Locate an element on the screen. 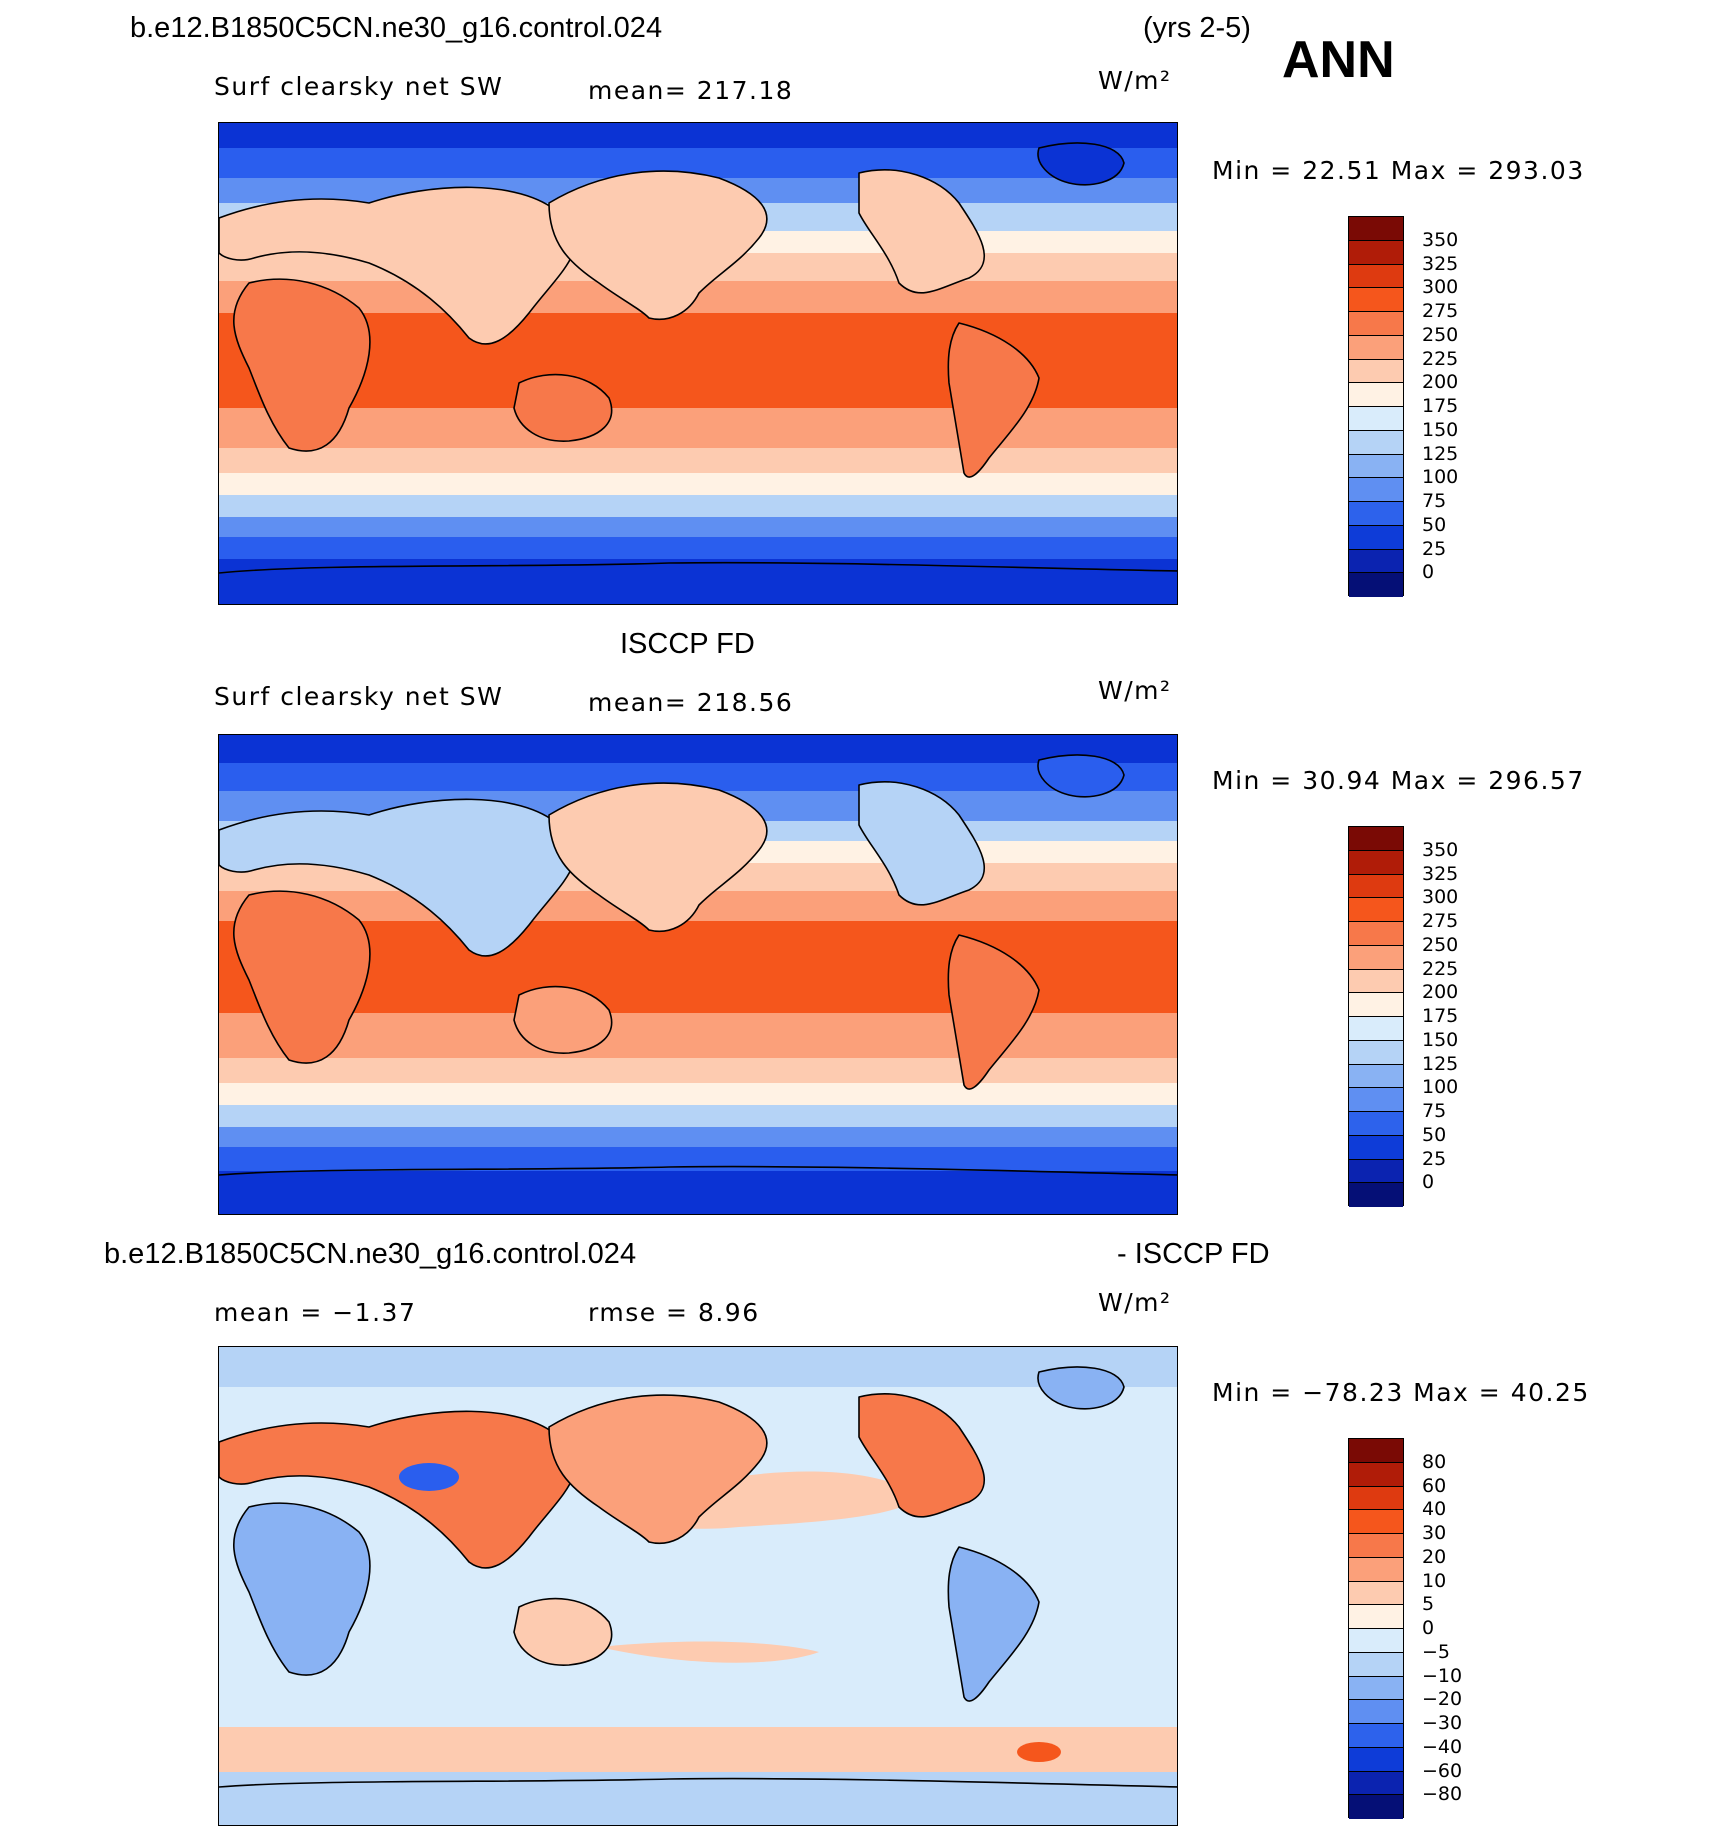  map-panel-diff is located at coordinates (698, 1586).